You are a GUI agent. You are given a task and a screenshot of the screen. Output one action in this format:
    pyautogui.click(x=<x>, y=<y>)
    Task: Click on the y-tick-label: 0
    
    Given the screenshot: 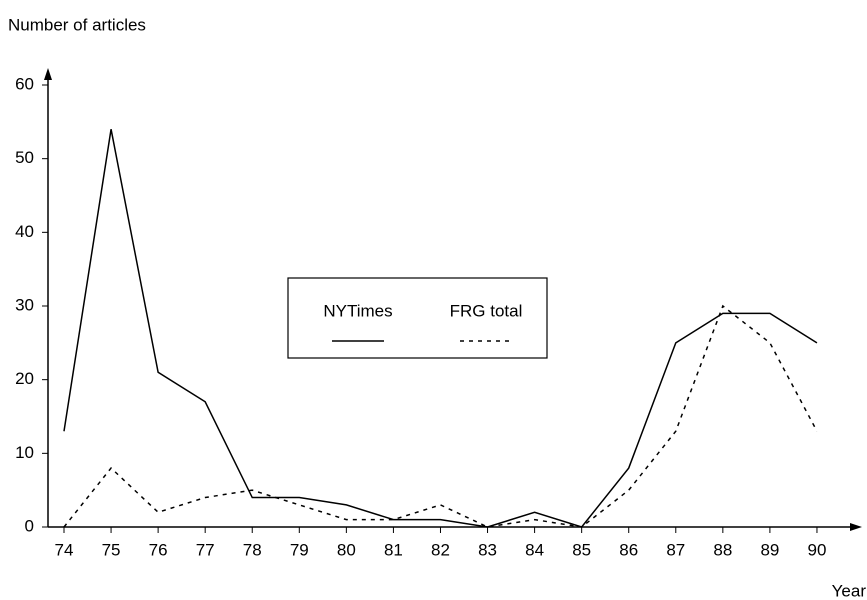 What is the action you would take?
    pyautogui.click(x=29, y=525)
    